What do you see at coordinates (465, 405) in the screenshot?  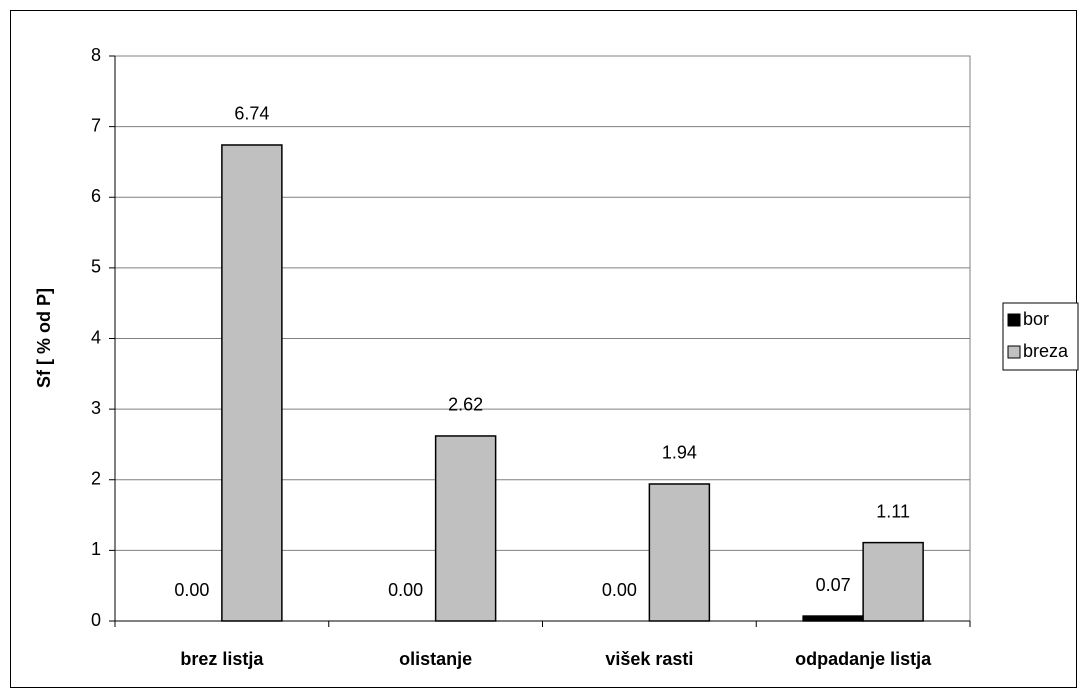 I see `value-label: 2.62` at bounding box center [465, 405].